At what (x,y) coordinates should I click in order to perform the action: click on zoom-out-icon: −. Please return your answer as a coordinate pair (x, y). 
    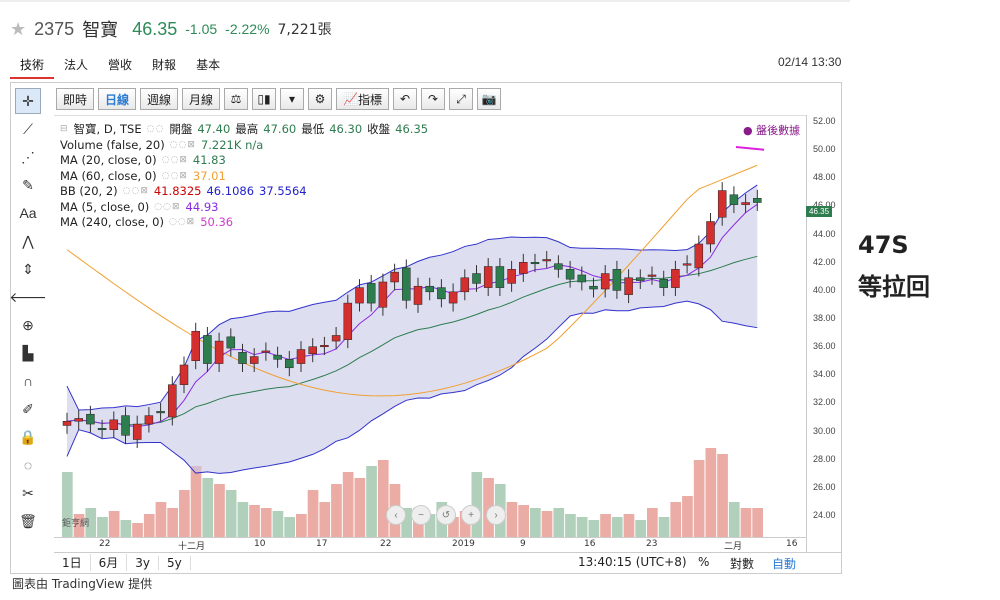
    Looking at the image, I should click on (421, 515).